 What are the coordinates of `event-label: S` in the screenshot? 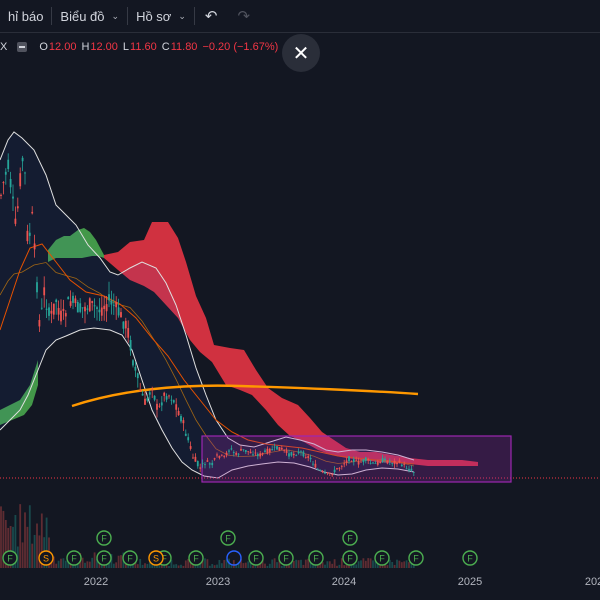 It's located at (156, 559).